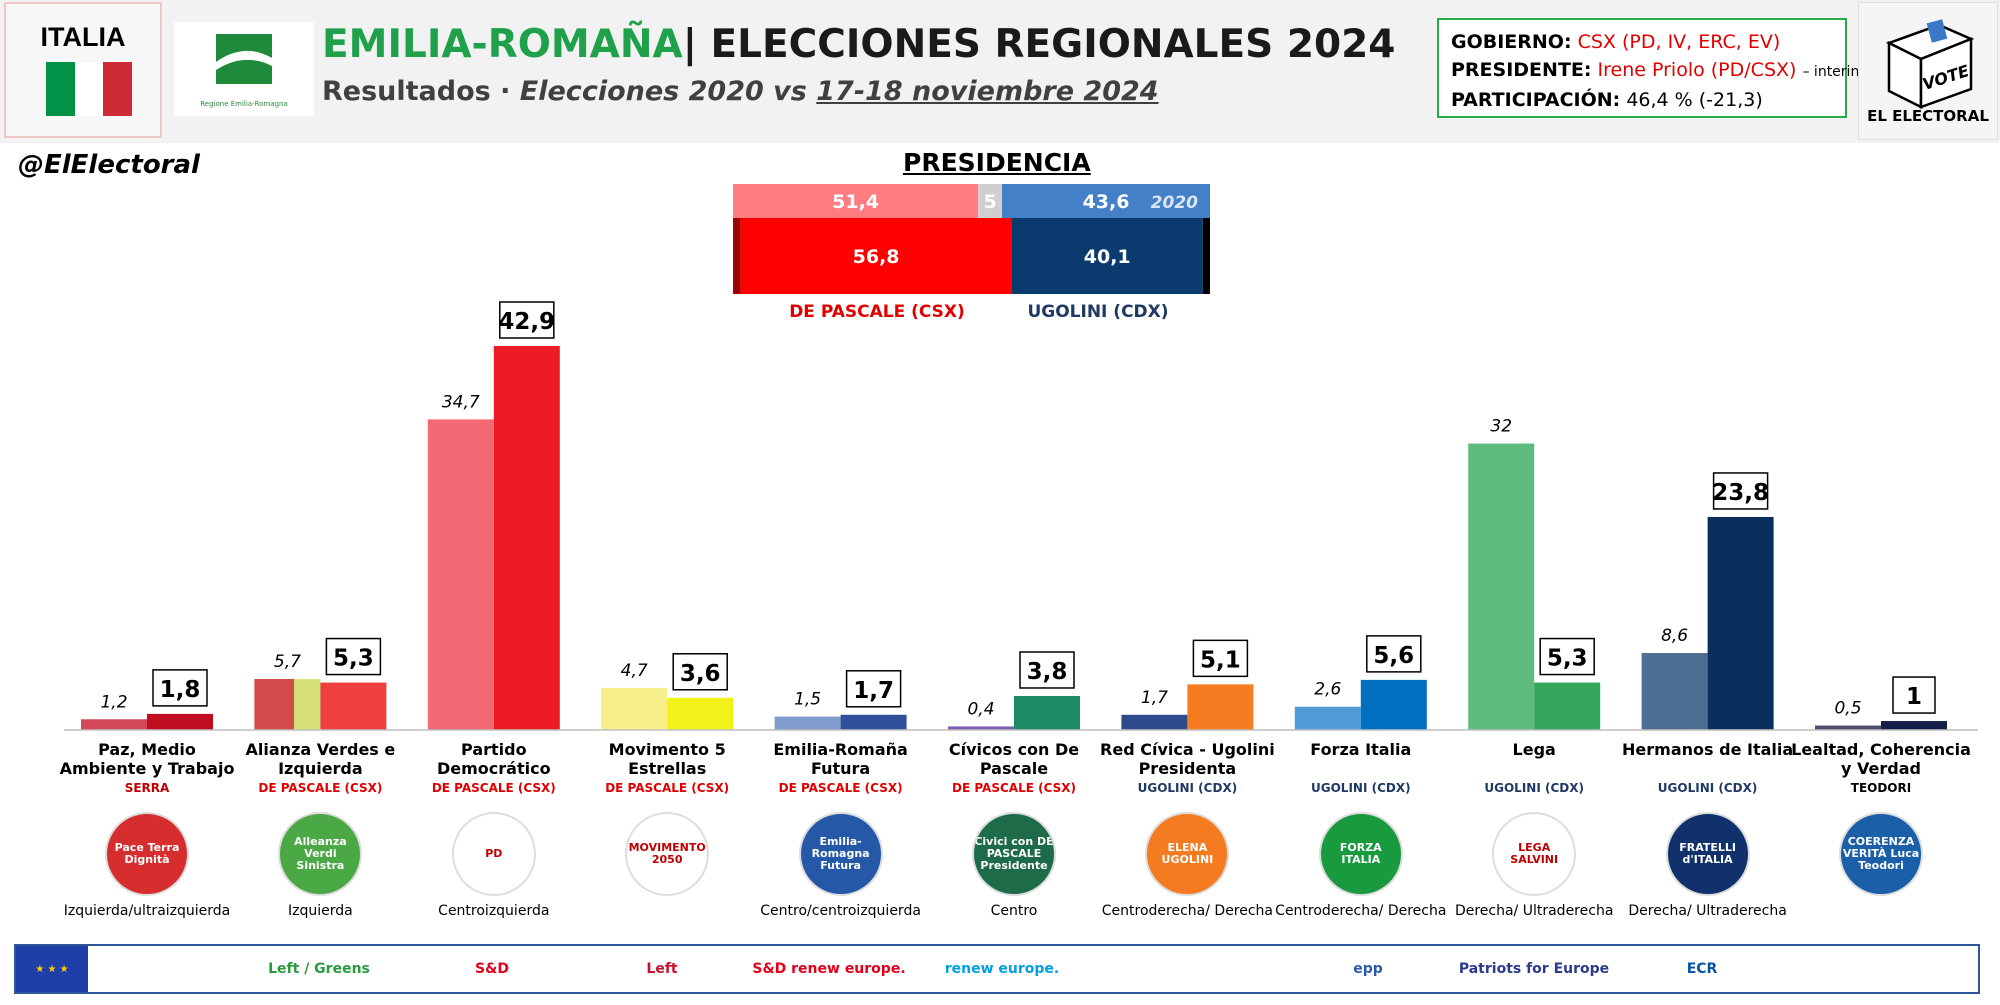 This screenshot has height=1005, width=2000. What do you see at coordinates (1014, 759) in the screenshot?
I see `party-name: Cívicos con De Pascale` at bounding box center [1014, 759].